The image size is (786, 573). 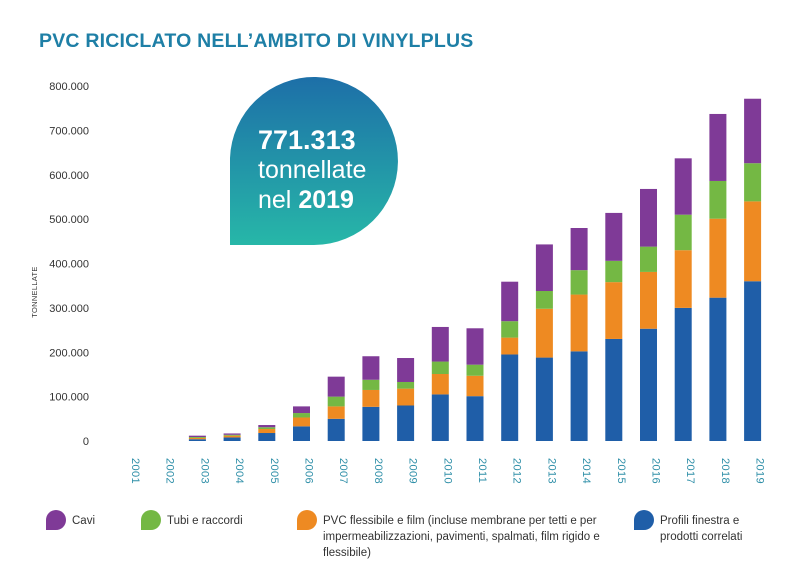 I want to click on legend-label-tubi: Tubi e raccordi, so click(x=205, y=521).